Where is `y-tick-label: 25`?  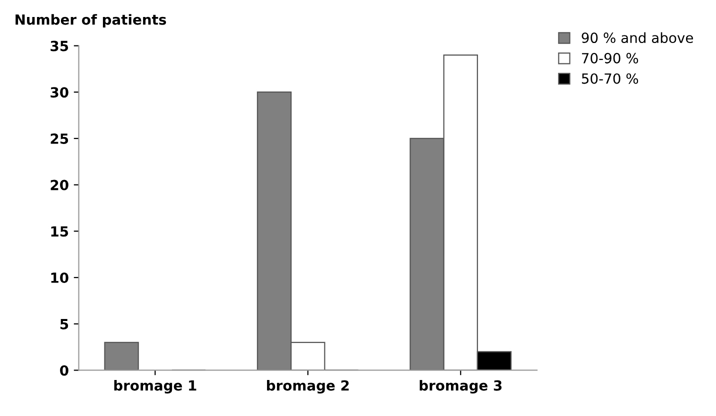 y-tick-label: 25 is located at coordinates (59, 138).